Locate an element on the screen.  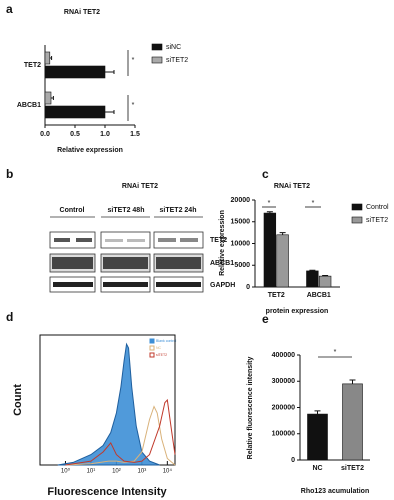
blot-column: siTET2 48h is located at coordinates (126, 210).